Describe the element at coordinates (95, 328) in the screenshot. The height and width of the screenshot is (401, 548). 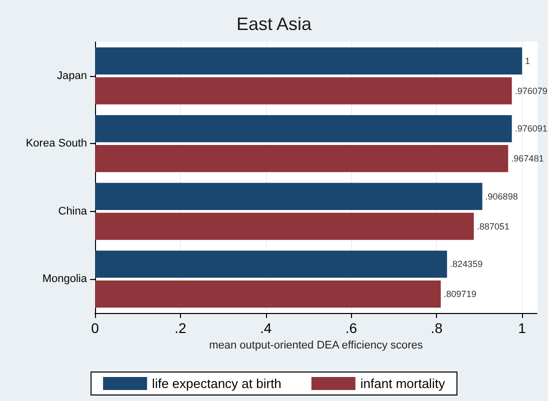
I see `x-tick-label: 0` at that location.